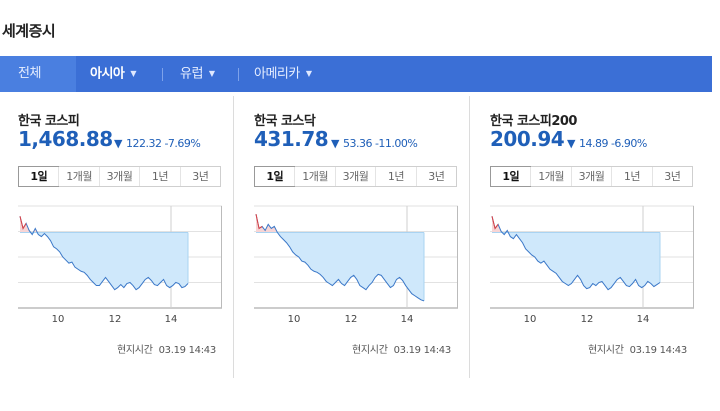  Describe the element at coordinates (533, 121) in the screenshot. I see `index-name: 한국 코스피200` at that location.